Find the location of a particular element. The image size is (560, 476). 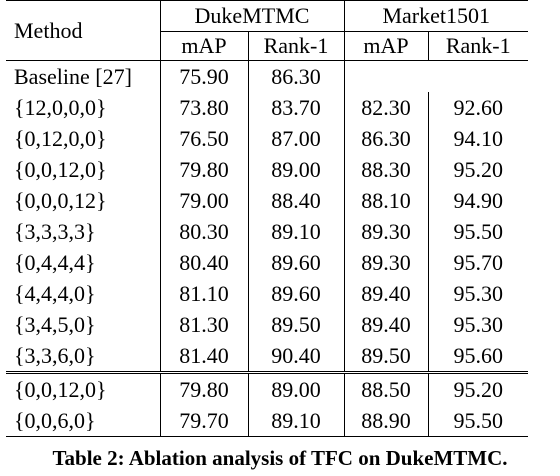

market-rank1-cell: 94.90 is located at coordinates (478, 200).